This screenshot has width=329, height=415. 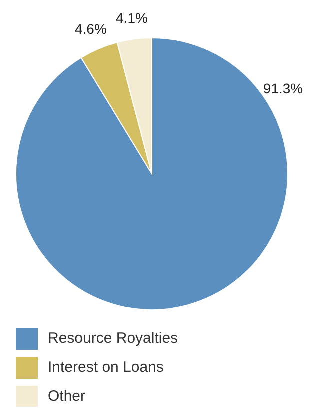 I want to click on data-label: 4.6%, so click(x=90, y=29).